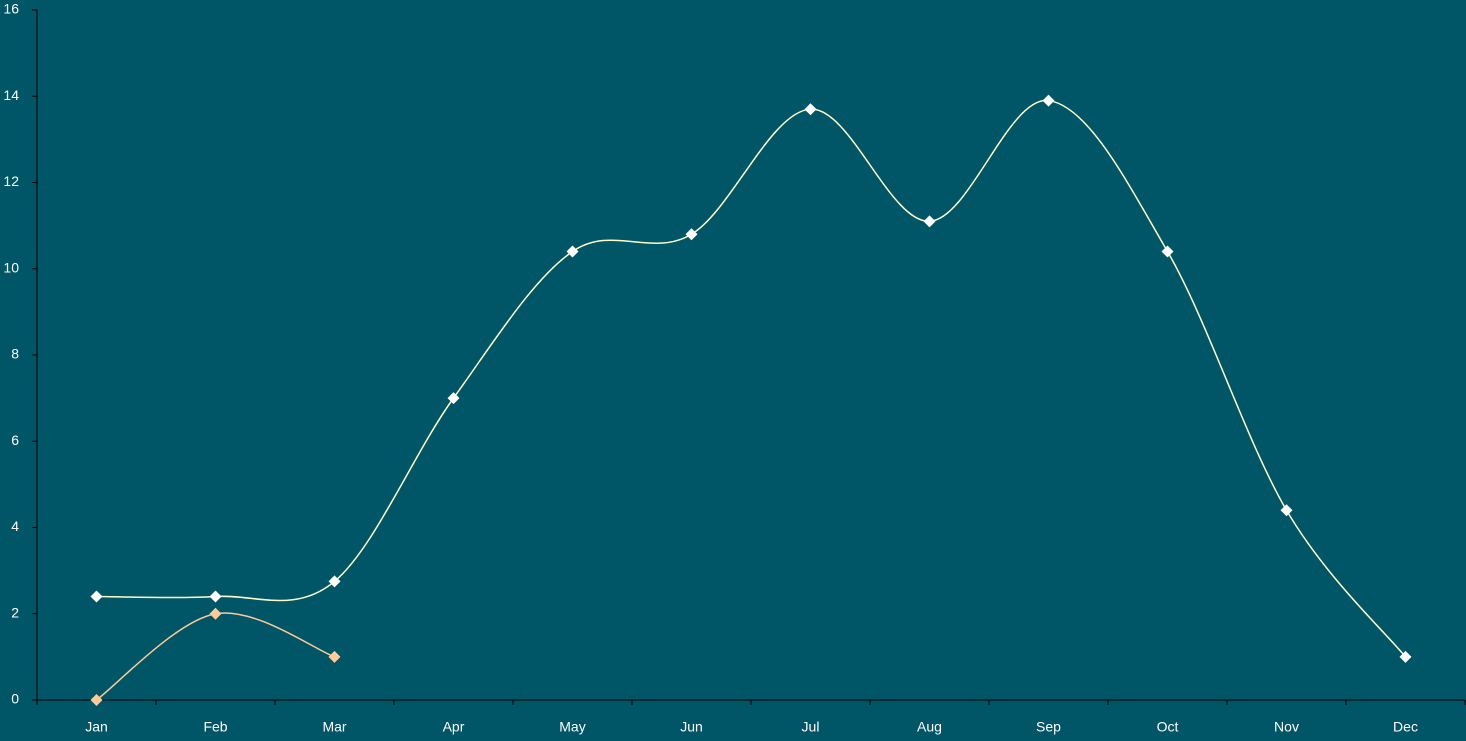  What do you see at coordinates (15, 699) in the screenshot?
I see `y-tick-label: 0` at bounding box center [15, 699].